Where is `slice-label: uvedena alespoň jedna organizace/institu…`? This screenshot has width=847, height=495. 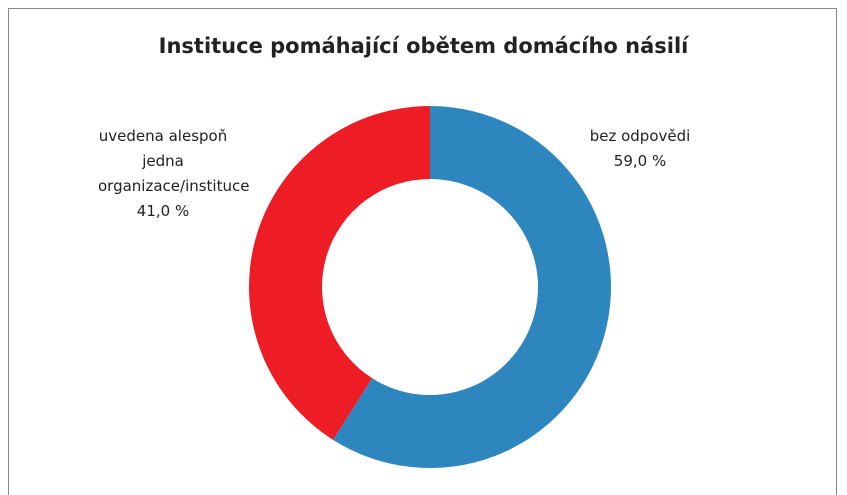
slice-label: uvedena alespoň jedna organizace/institu… is located at coordinates (174, 174).